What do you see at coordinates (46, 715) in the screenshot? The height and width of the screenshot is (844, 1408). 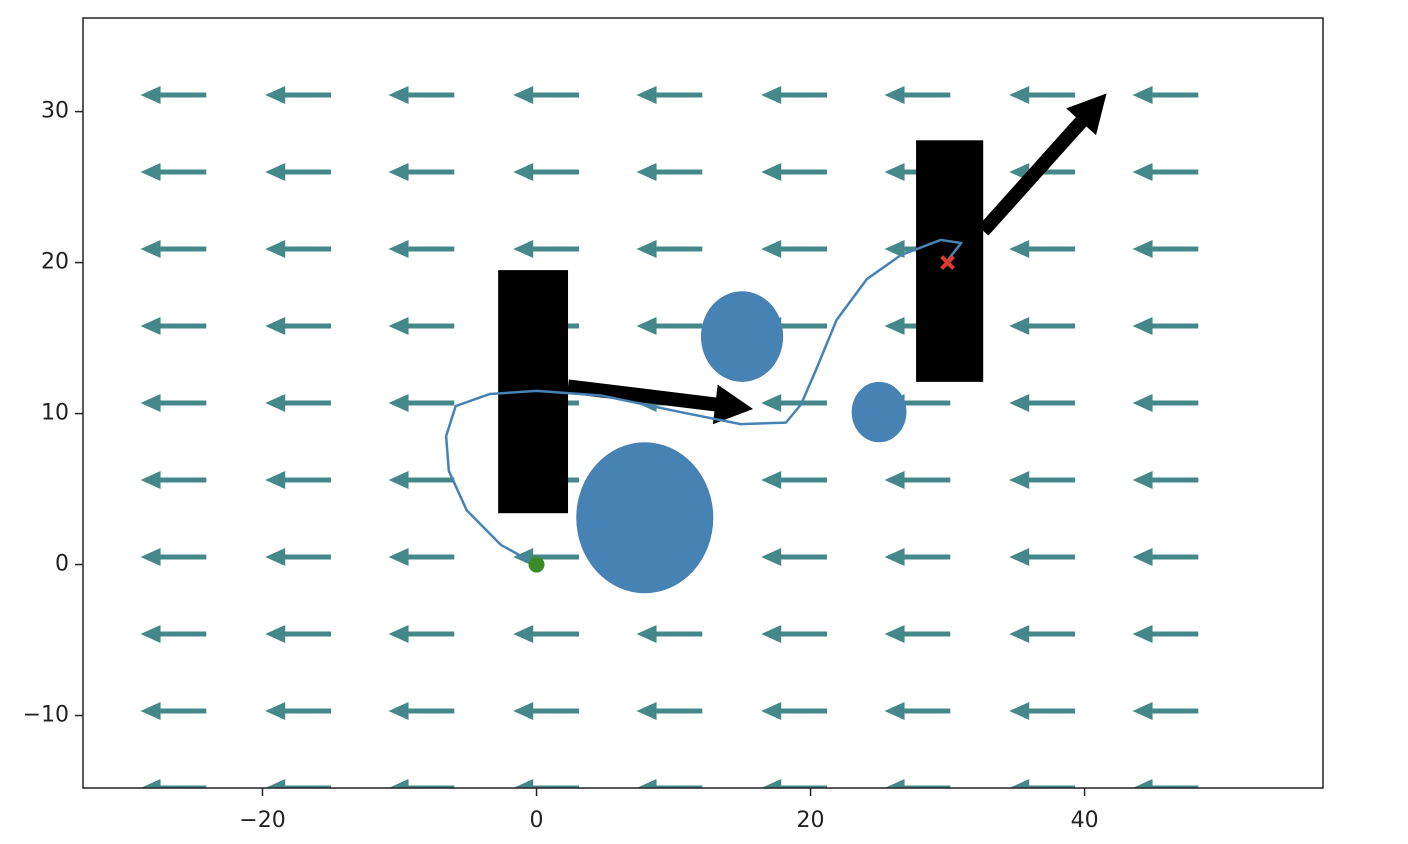 I see `y-tick-label: −10` at bounding box center [46, 715].